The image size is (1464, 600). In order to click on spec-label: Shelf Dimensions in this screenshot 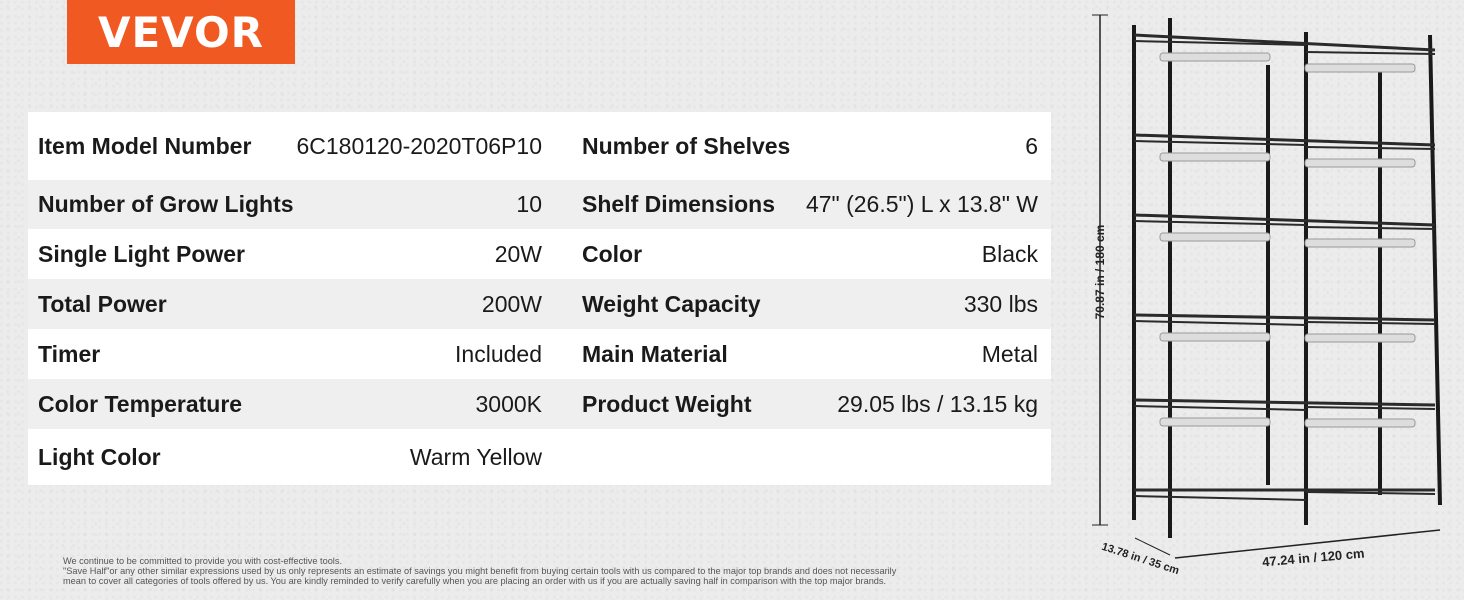, I will do `click(678, 204)`.